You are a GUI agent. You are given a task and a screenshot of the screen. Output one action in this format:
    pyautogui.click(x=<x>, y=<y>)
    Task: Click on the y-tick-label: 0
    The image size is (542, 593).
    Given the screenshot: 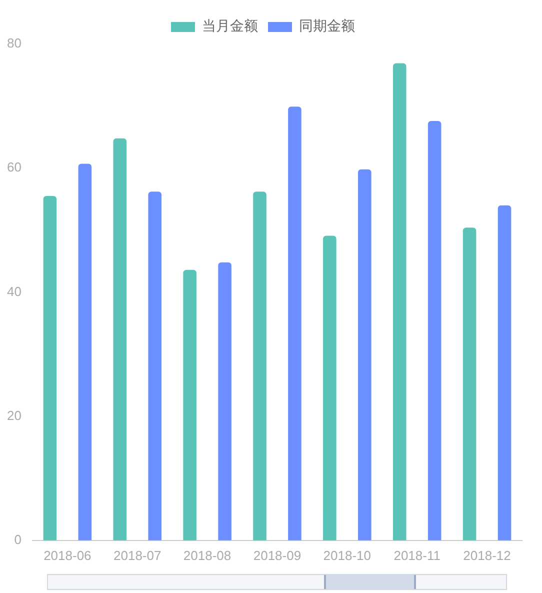 What is the action you would take?
    pyautogui.click(x=18, y=539)
    